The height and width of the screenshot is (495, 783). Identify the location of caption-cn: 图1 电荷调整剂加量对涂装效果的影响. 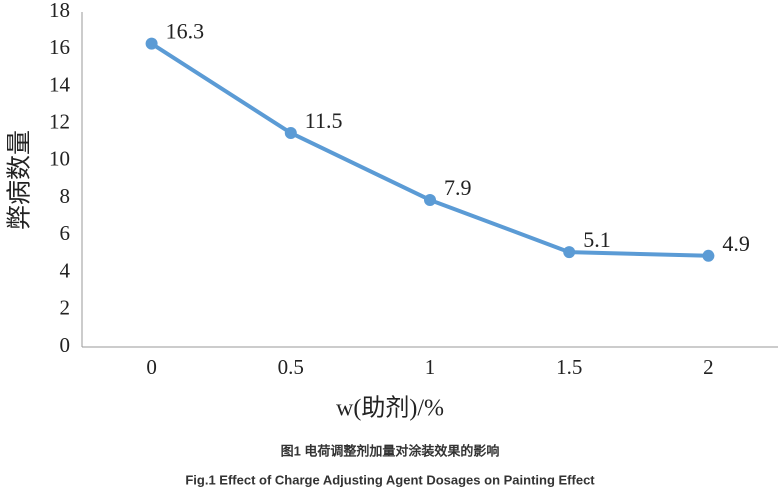
(390, 450).